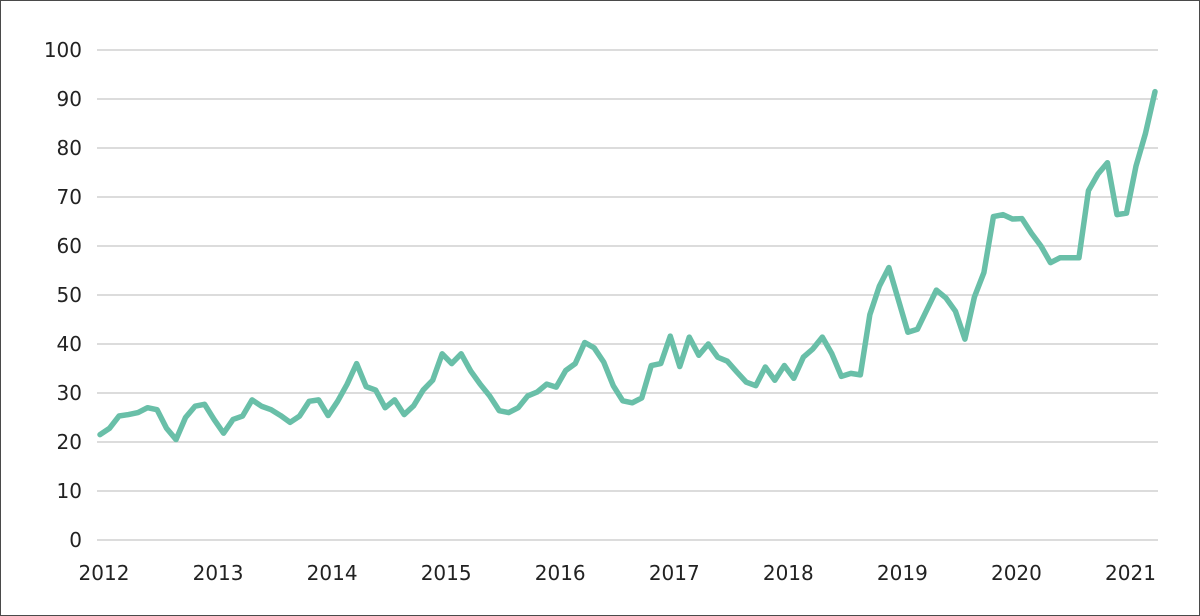 The image size is (1200, 616). Describe the element at coordinates (75, 540) in the screenshot. I see `y-tick-label: 0` at that location.